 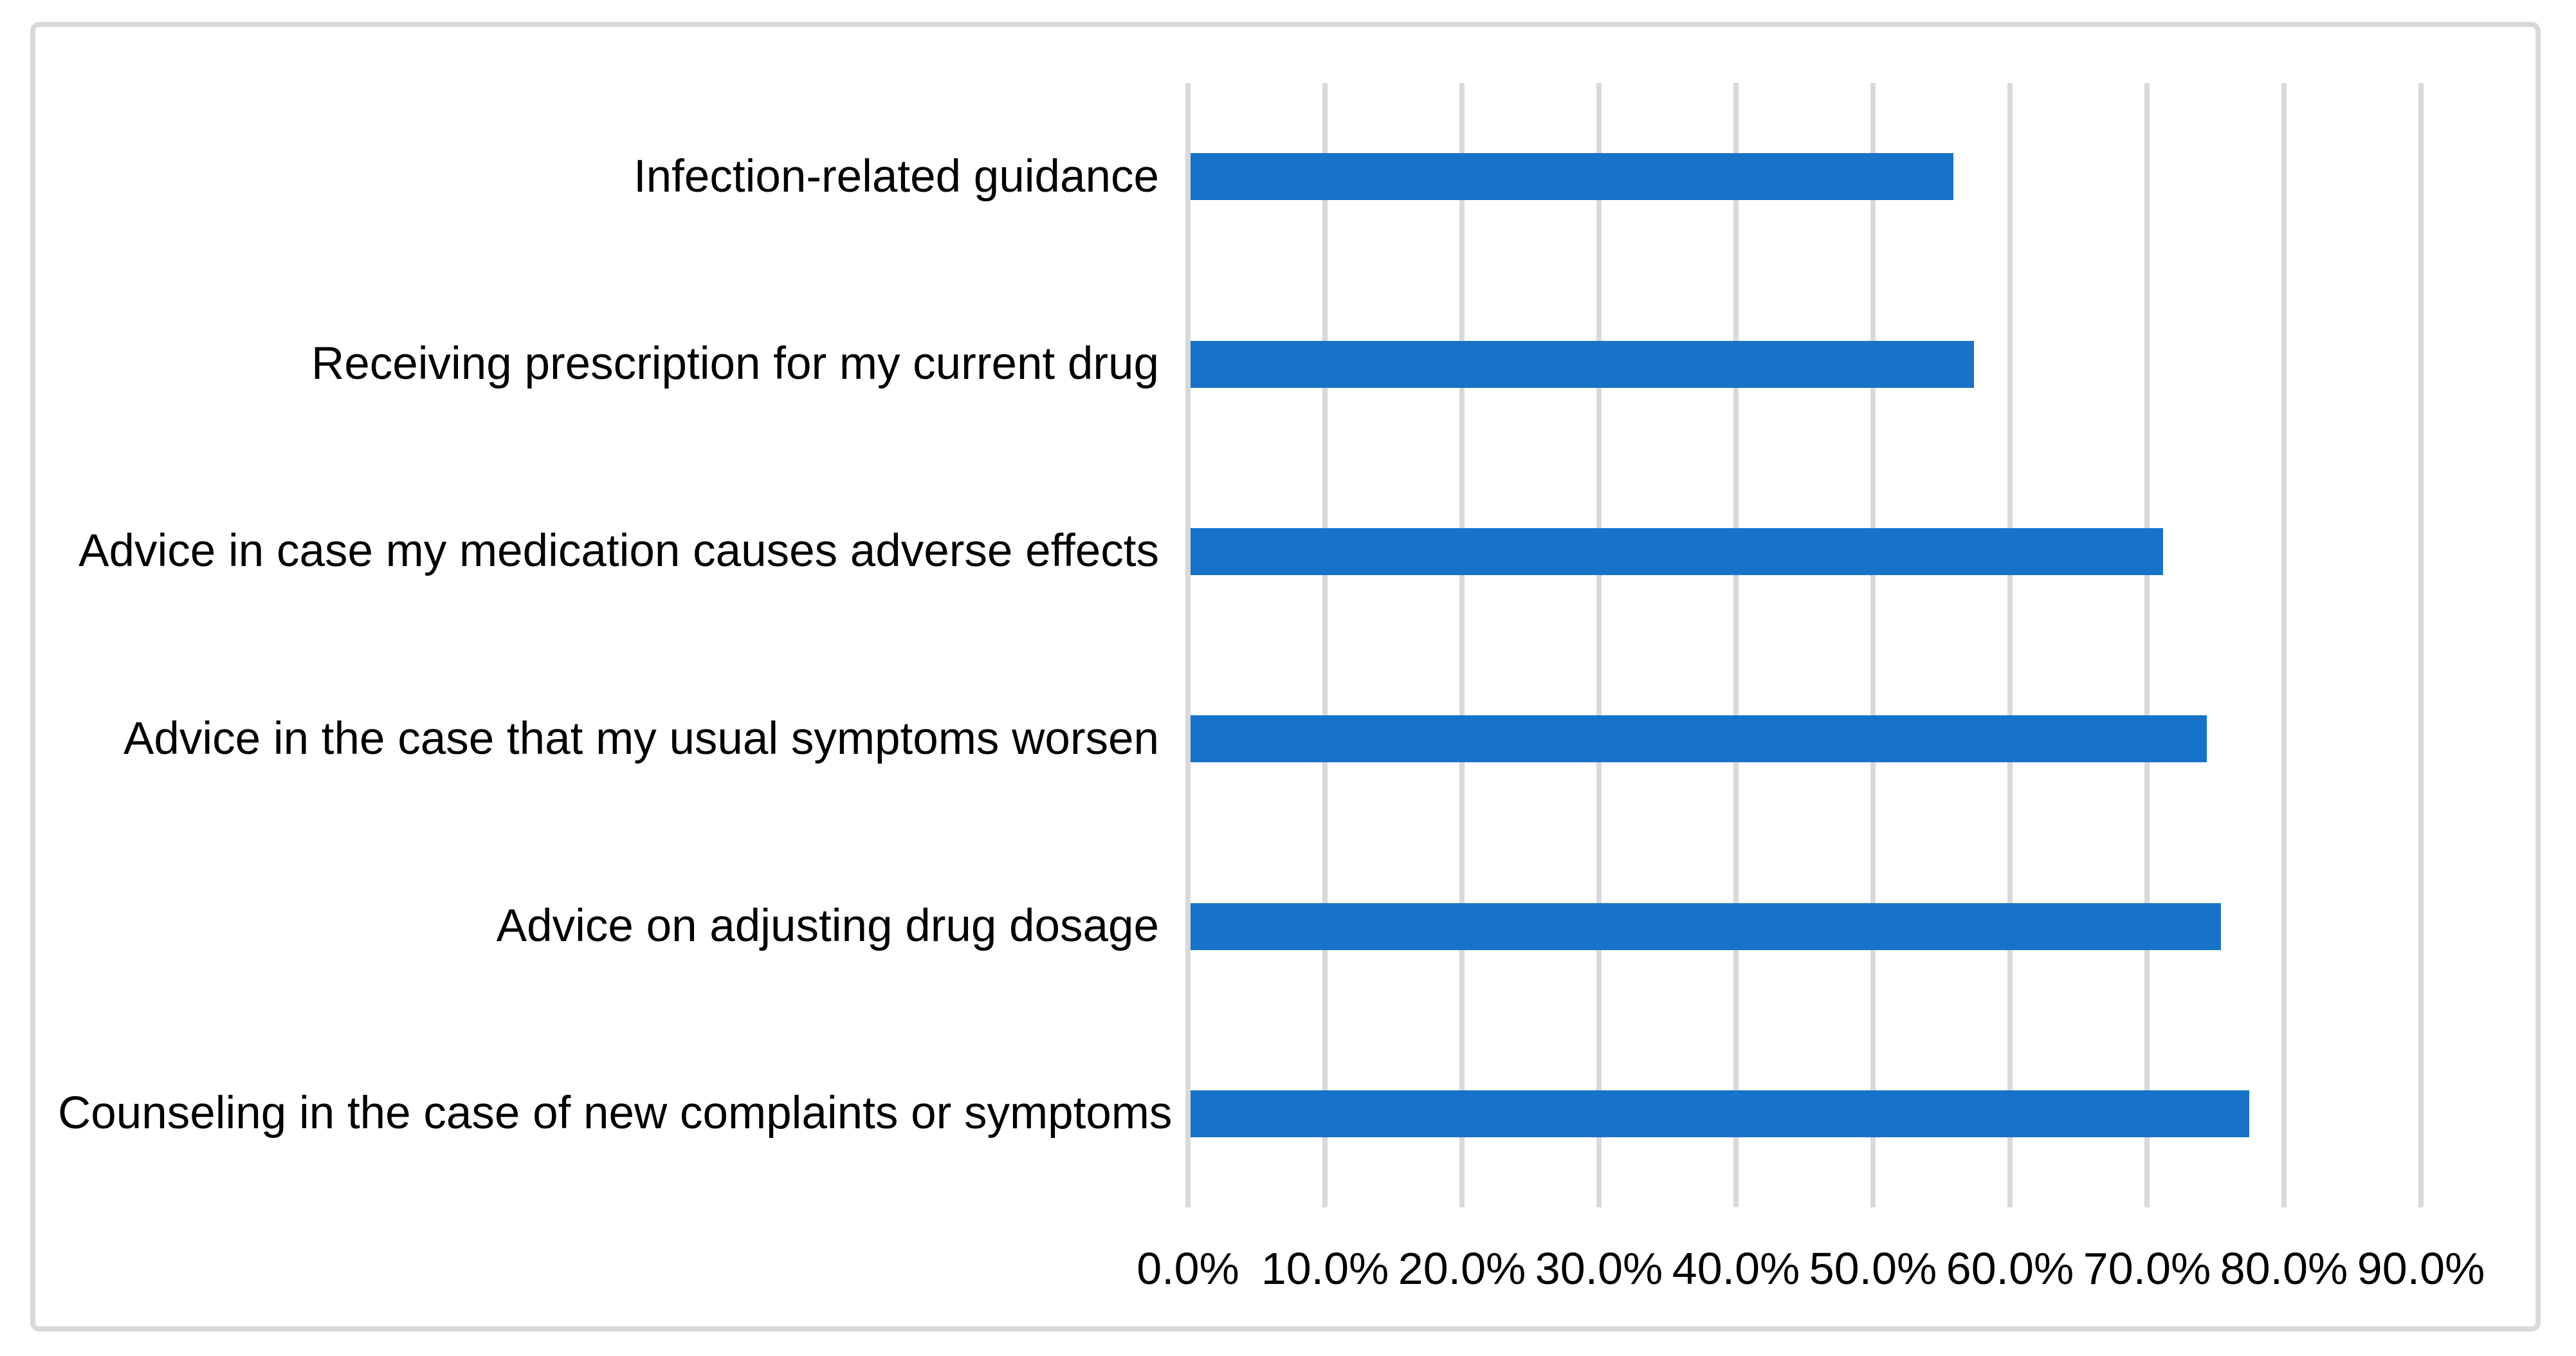 What do you see at coordinates (2010, 1268) in the screenshot?
I see `x-tick-label: 60.0%` at bounding box center [2010, 1268].